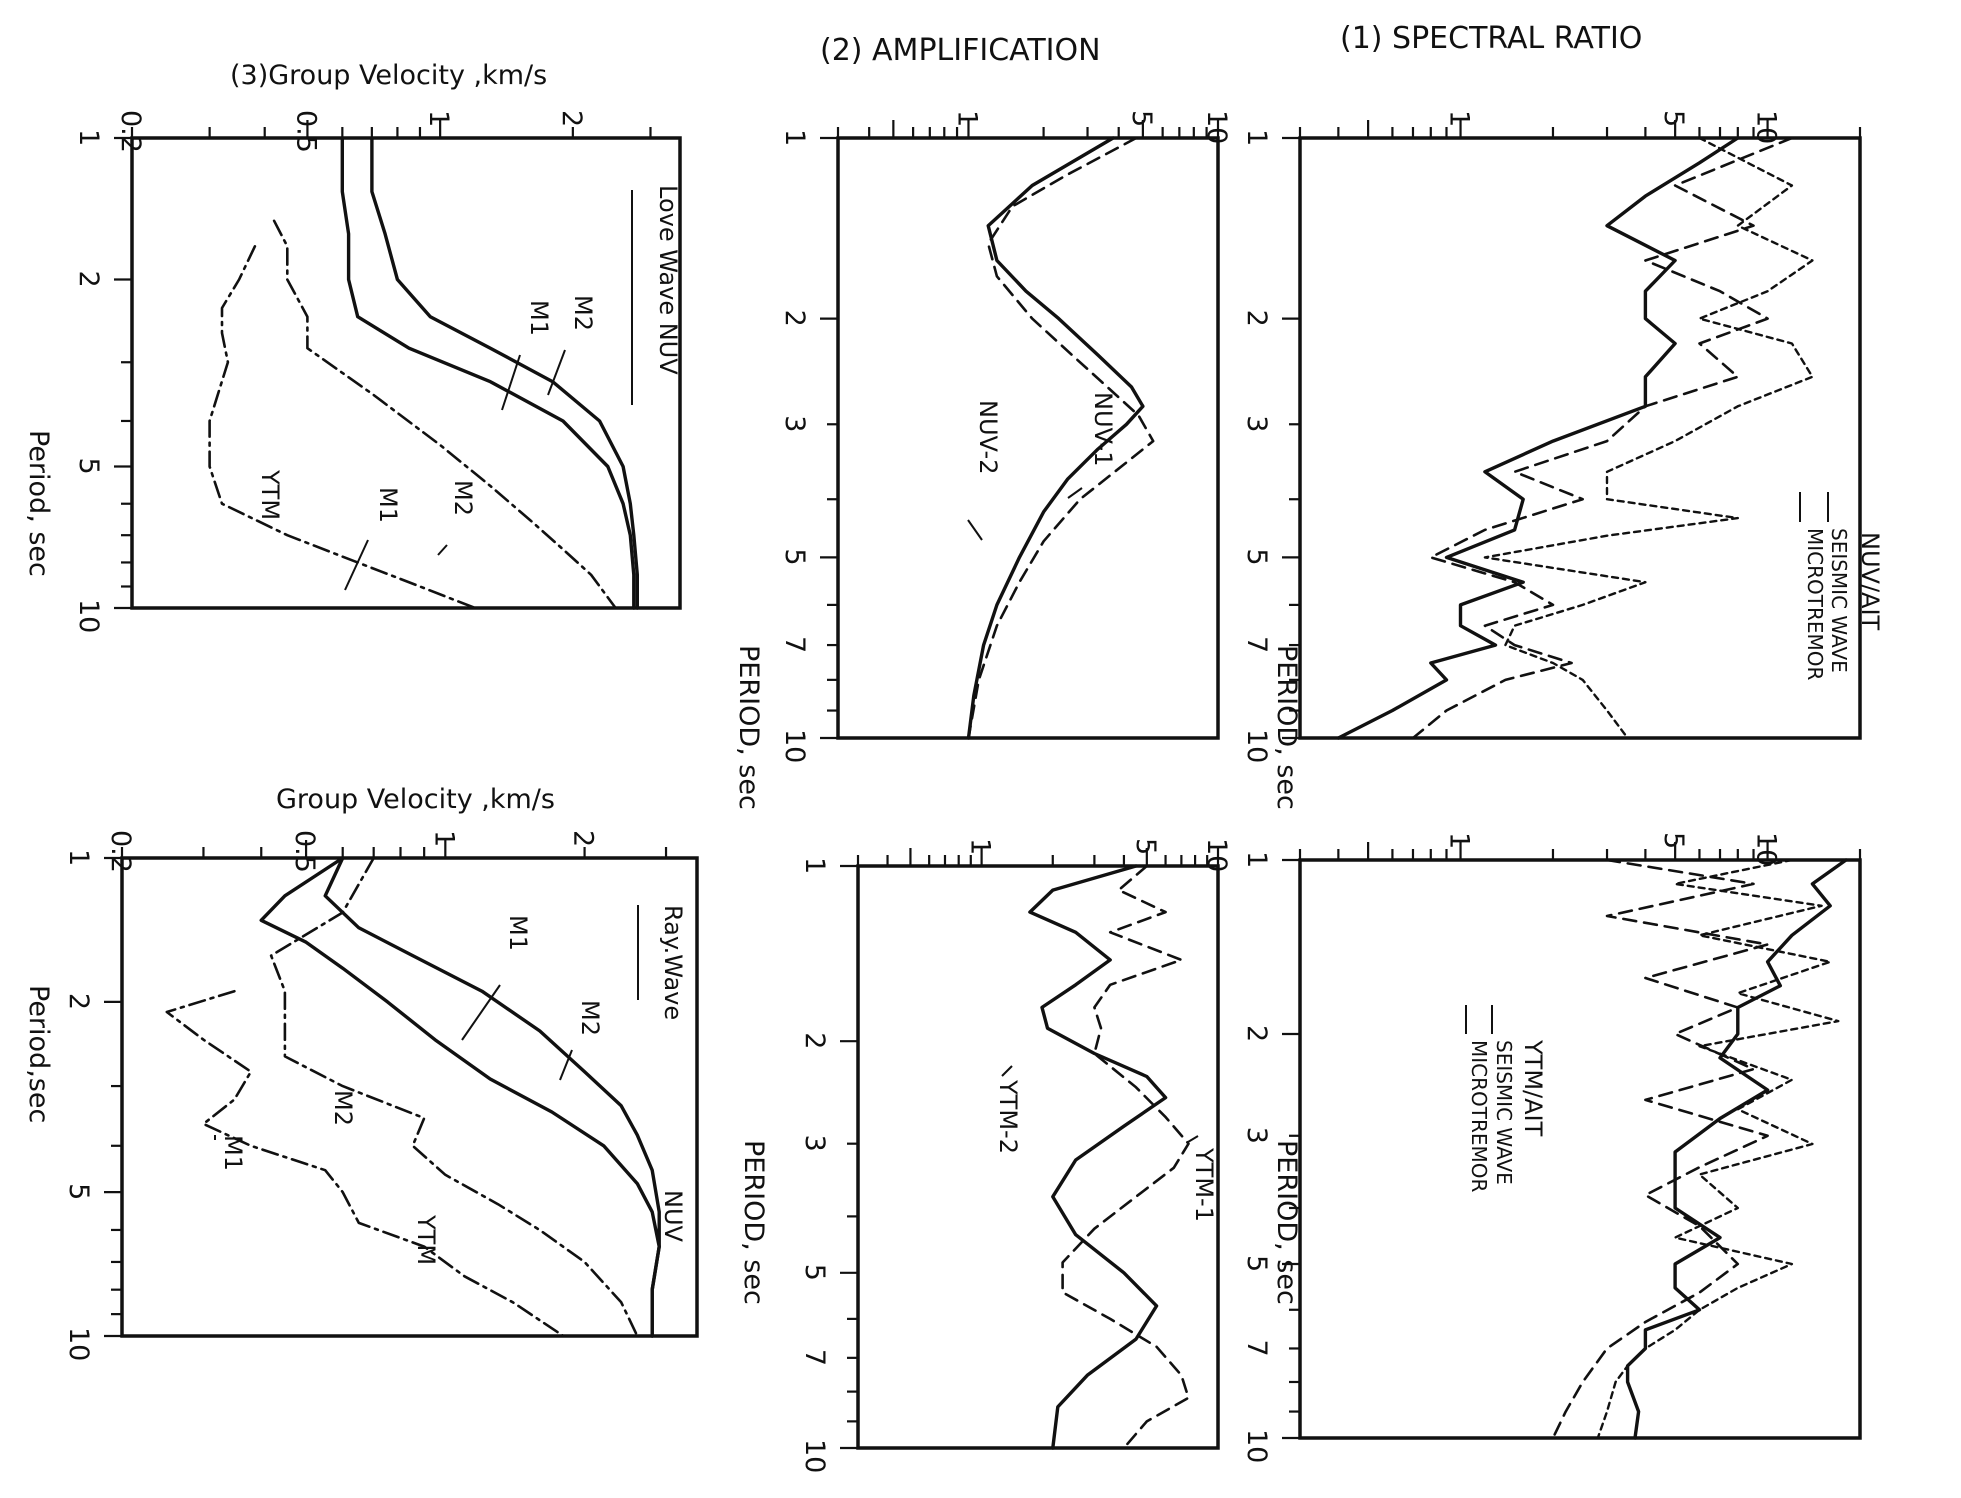 Image resolution: width=1961 pixels, height=1498 pixels. Describe the element at coordinates (1008, 1116) in the screenshot. I see `annotation-label: YTM-2` at that location.